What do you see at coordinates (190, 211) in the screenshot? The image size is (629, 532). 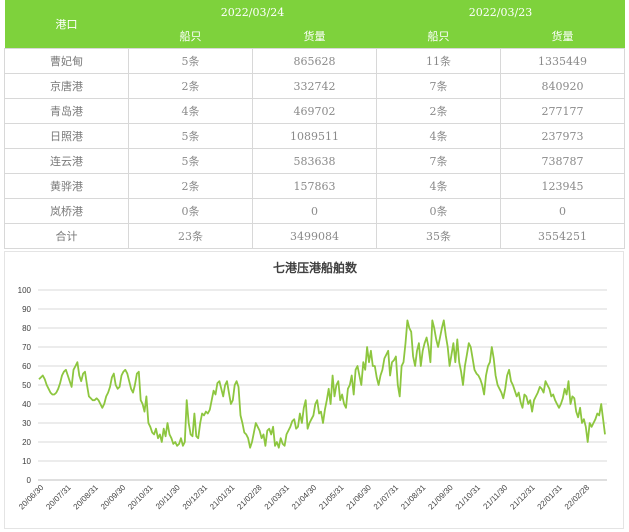 I see `ships-day1: 0条` at bounding box center [190, 211].